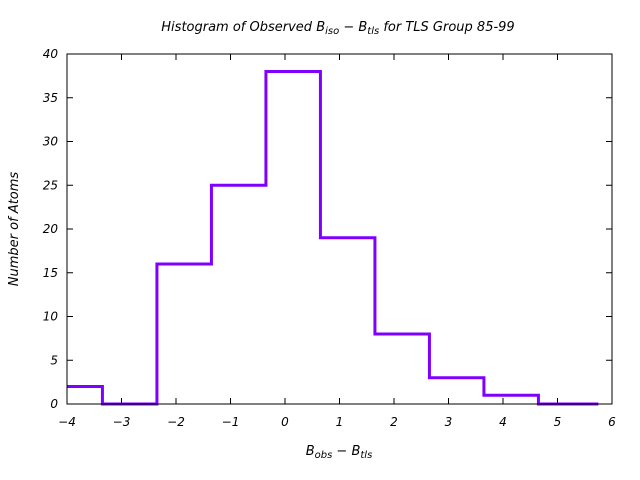 The image size is (640, 480). What do you see at coordinates (51, 317) in the screenshot?
I see `y-tick-label: 10` at bounding box center [51, 317].